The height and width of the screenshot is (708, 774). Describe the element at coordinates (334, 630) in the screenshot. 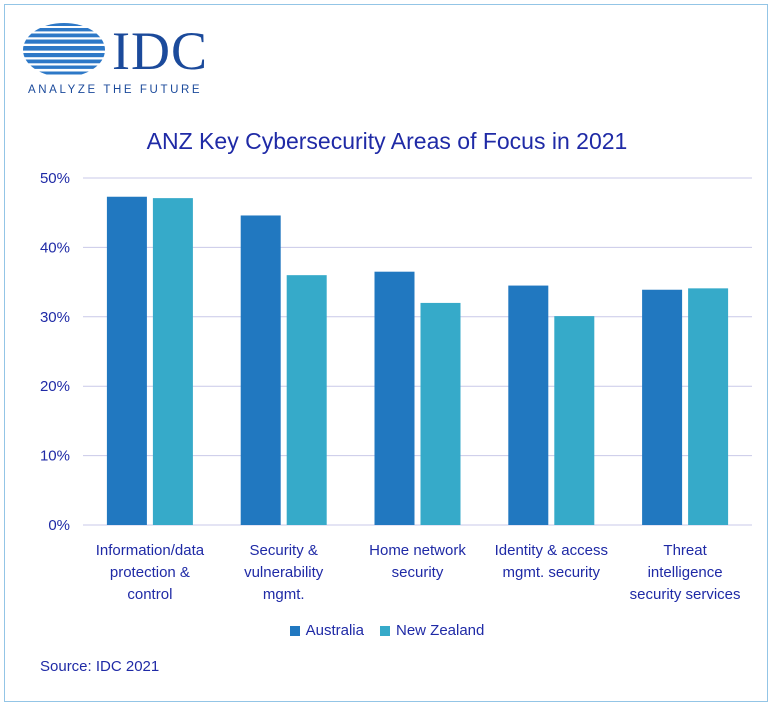

I see `legend-label-australia: Australia` at that location.